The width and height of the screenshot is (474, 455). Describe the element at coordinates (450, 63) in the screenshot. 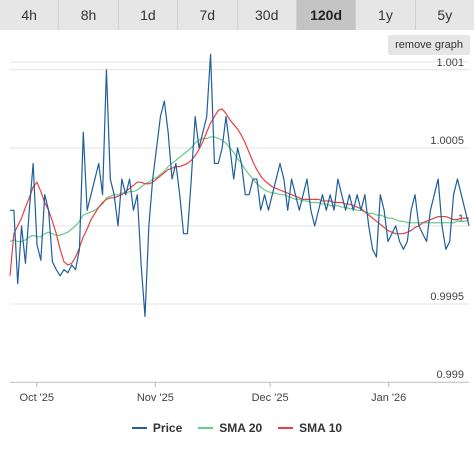

I see `y-tick-label: 1.001` at that location.